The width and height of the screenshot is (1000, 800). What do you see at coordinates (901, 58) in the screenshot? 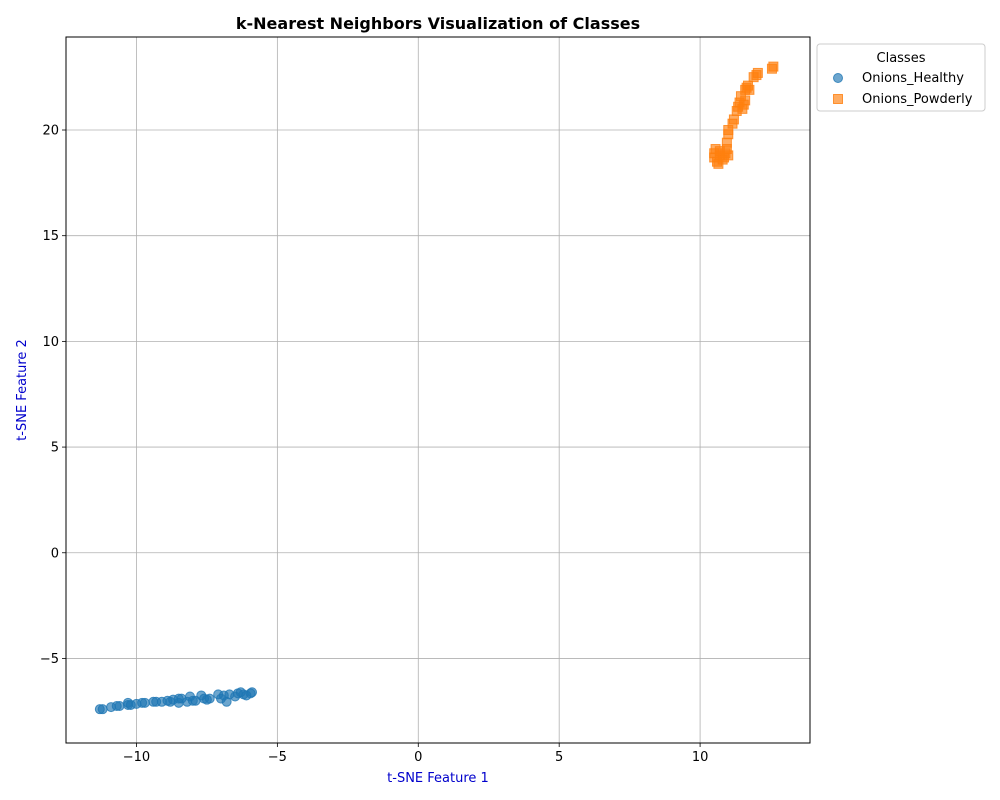
I see `legend-title: Classes` at bounding box center [901, 58].